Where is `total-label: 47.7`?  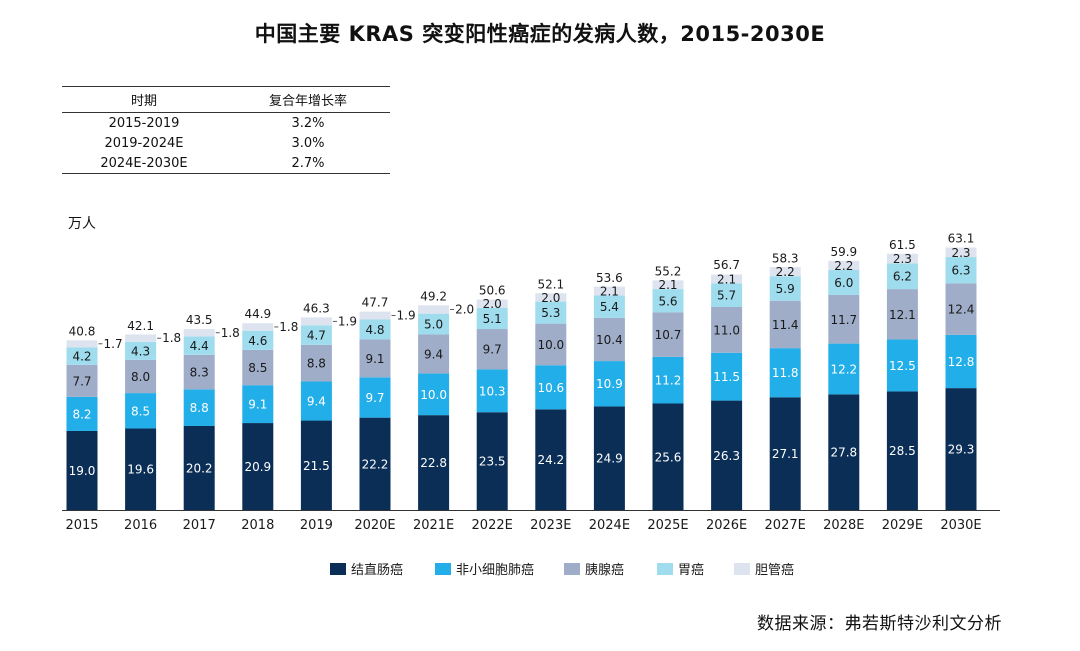 total-label: 47.7 is located at coordinates (375, 303).